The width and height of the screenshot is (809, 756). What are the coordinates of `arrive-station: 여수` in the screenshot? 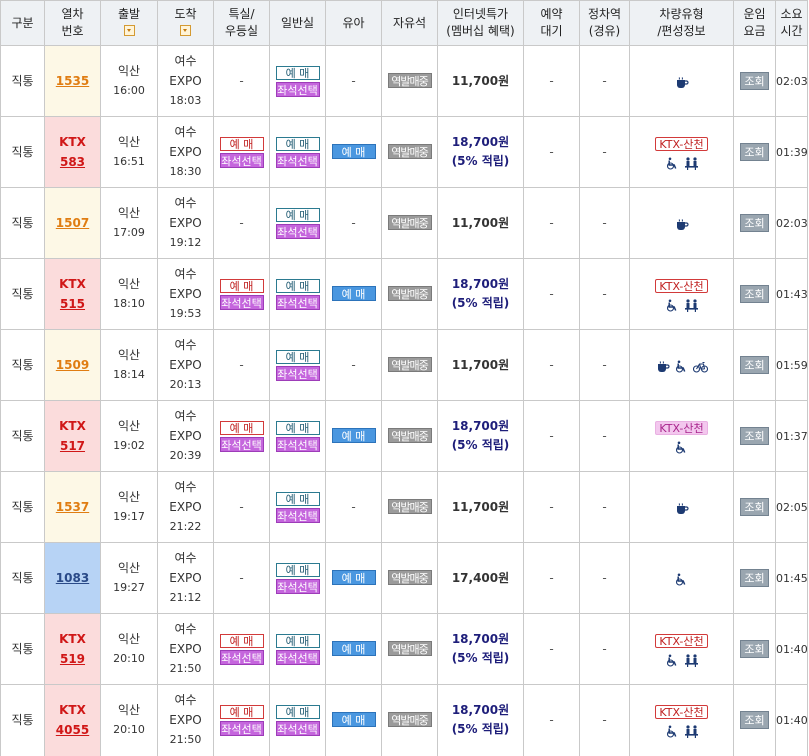 It's located at (185, 203).